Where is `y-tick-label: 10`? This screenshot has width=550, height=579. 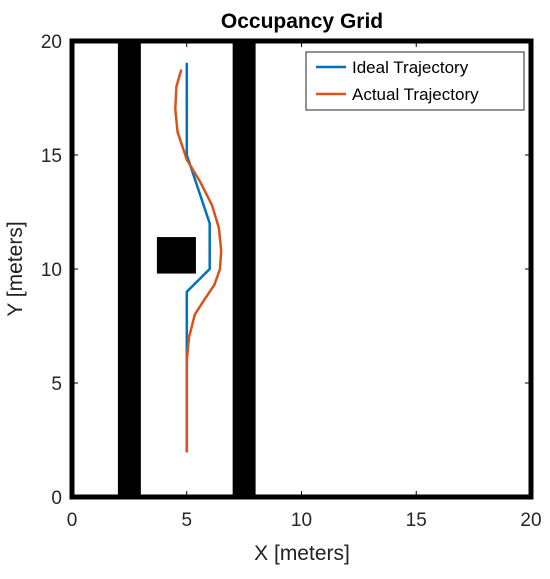 y-tick-label: 10 is located at coordinates (51, 270).